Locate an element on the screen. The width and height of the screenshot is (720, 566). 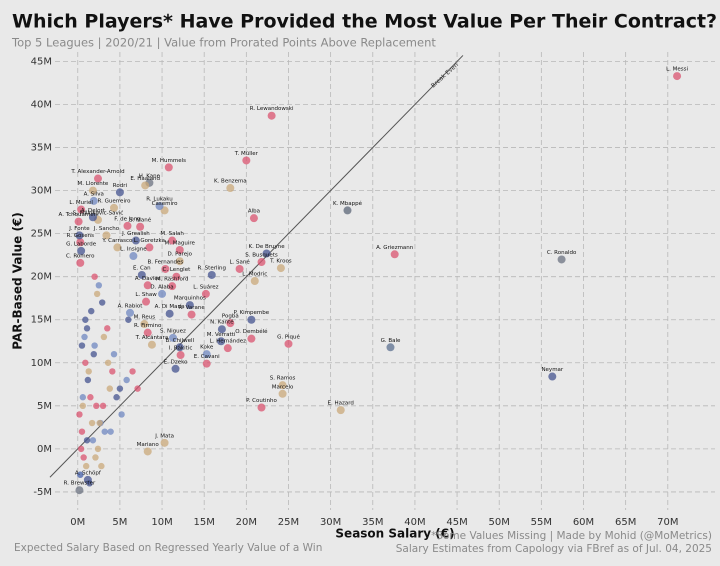
point-label: C. Lenglet is located at coordinates (177, 270).